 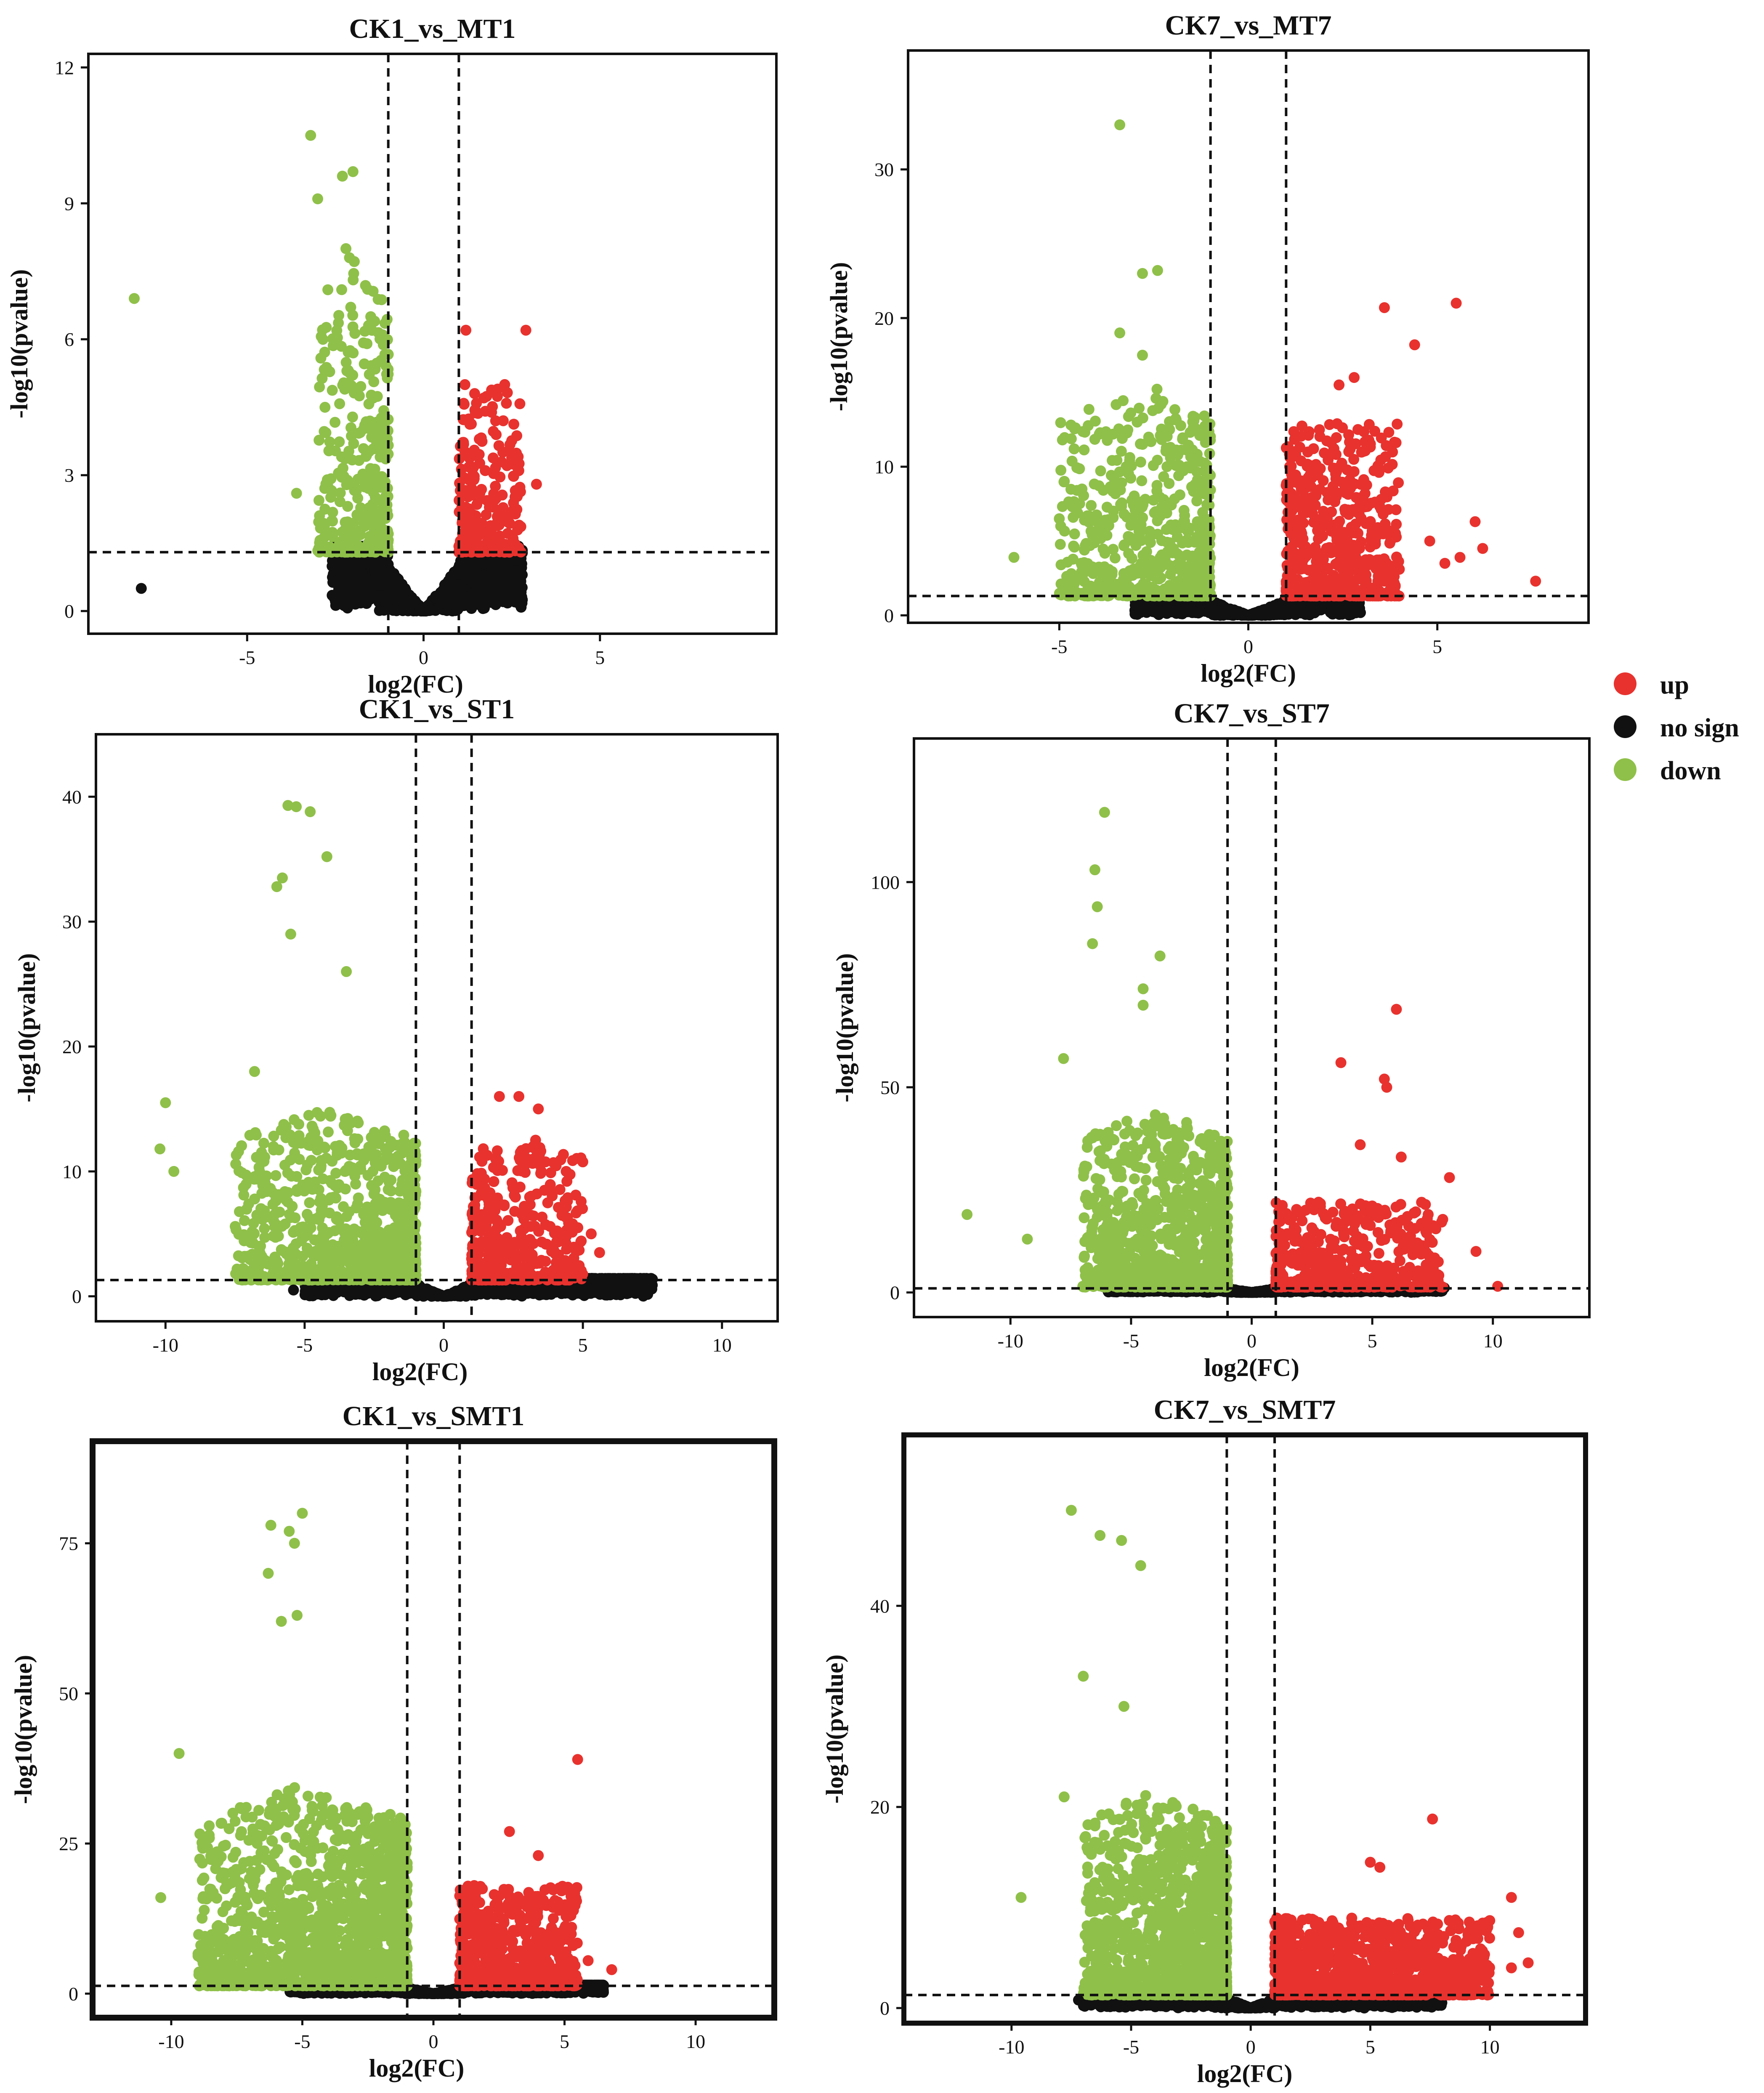 What do you see at coordinates (69, 203) in the screenshot?
I see `y-tick-label: 9` at bounding box center [69, 203].